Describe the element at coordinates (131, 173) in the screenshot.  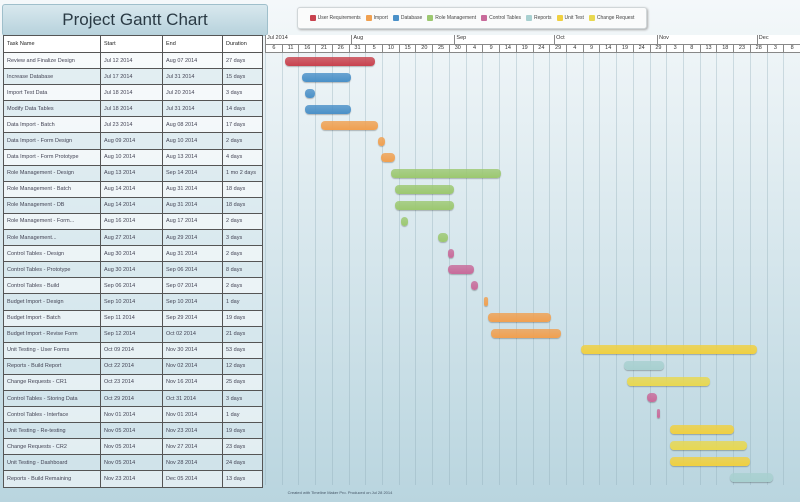
I see `cell-start: Aug 13 2014` at that location.